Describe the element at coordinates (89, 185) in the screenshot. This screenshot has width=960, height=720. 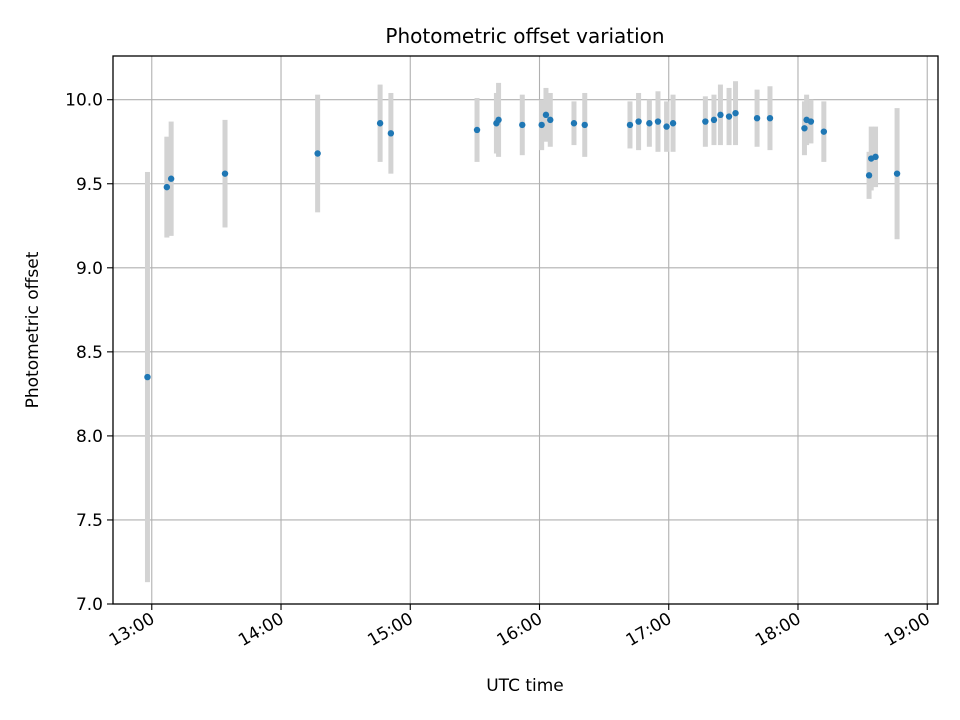
I see `y-tick-label: 9.5` at that location.